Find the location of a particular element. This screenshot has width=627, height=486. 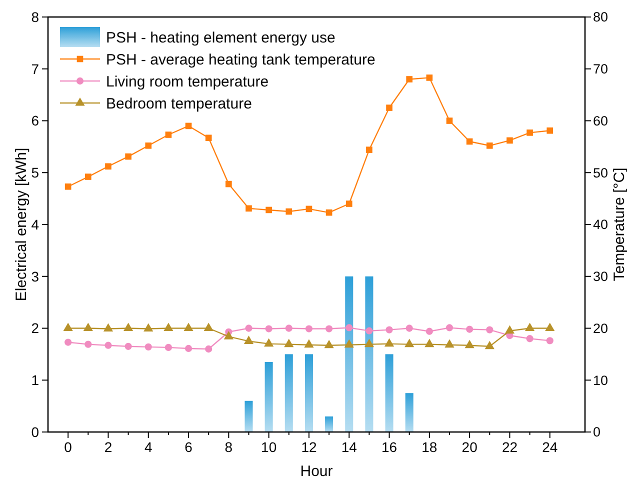

y2-tick-label: 70 is located at coordinates (600, 69).